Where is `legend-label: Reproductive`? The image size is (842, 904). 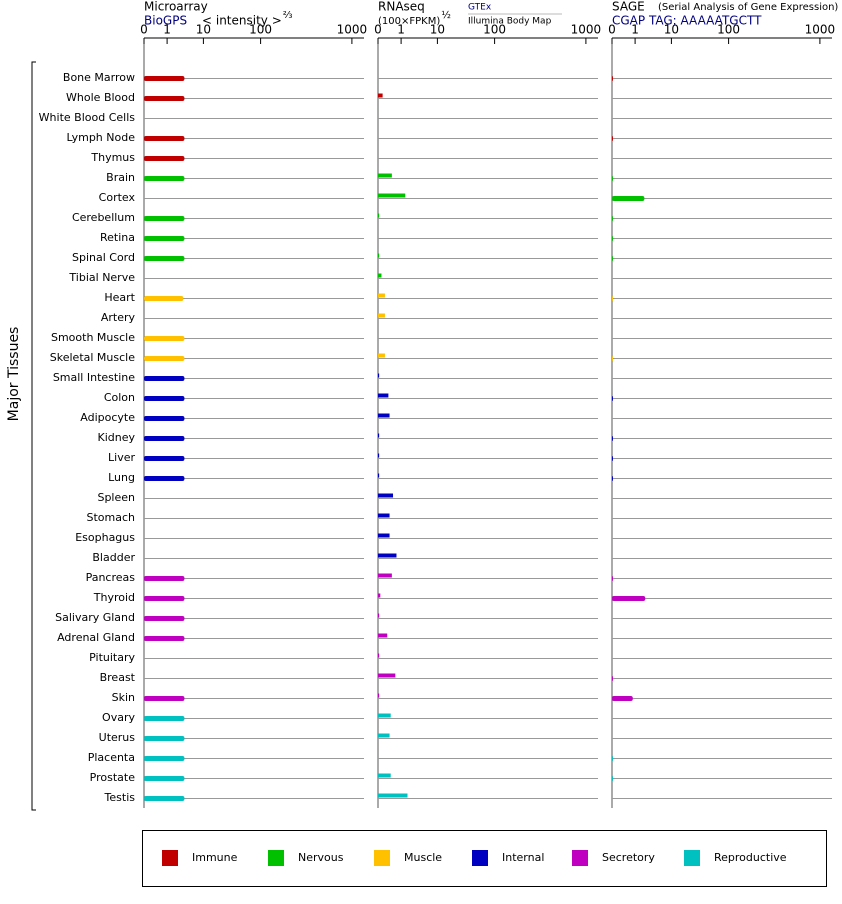
legend-label: Reproductive is located at coordinates (750, 857).